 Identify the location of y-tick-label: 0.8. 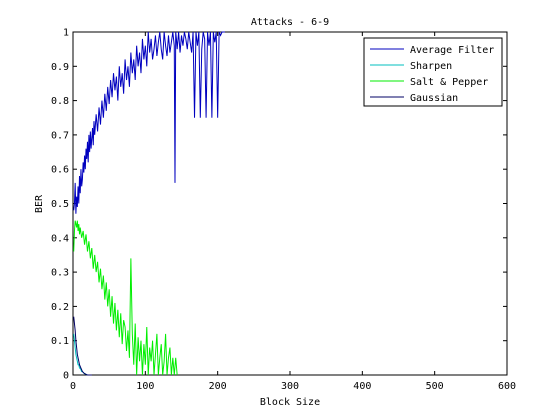
(60, 101).